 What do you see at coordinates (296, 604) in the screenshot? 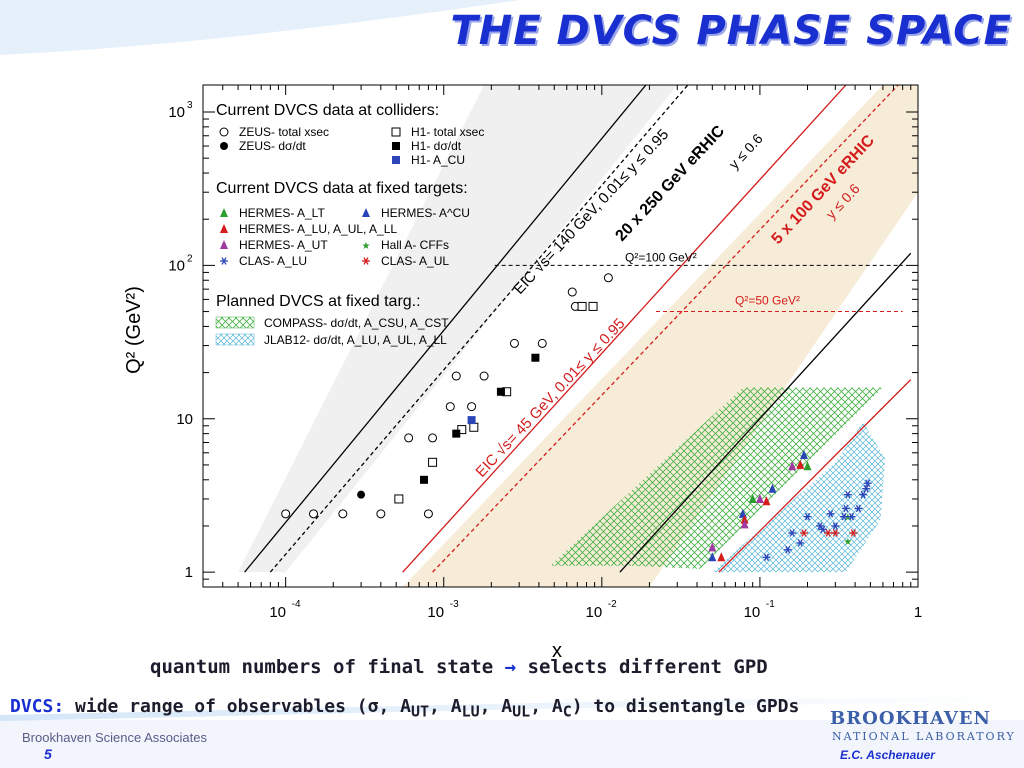
I see `x-tick-exponent: -4` at bounding box center [296, 604].